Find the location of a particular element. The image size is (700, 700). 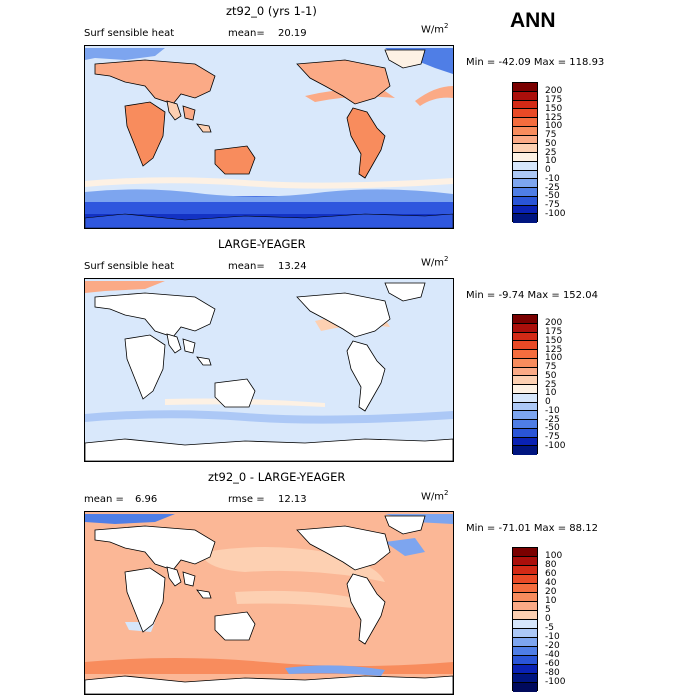

panel1-level-label: -25 is located at coordinates (552, 188).